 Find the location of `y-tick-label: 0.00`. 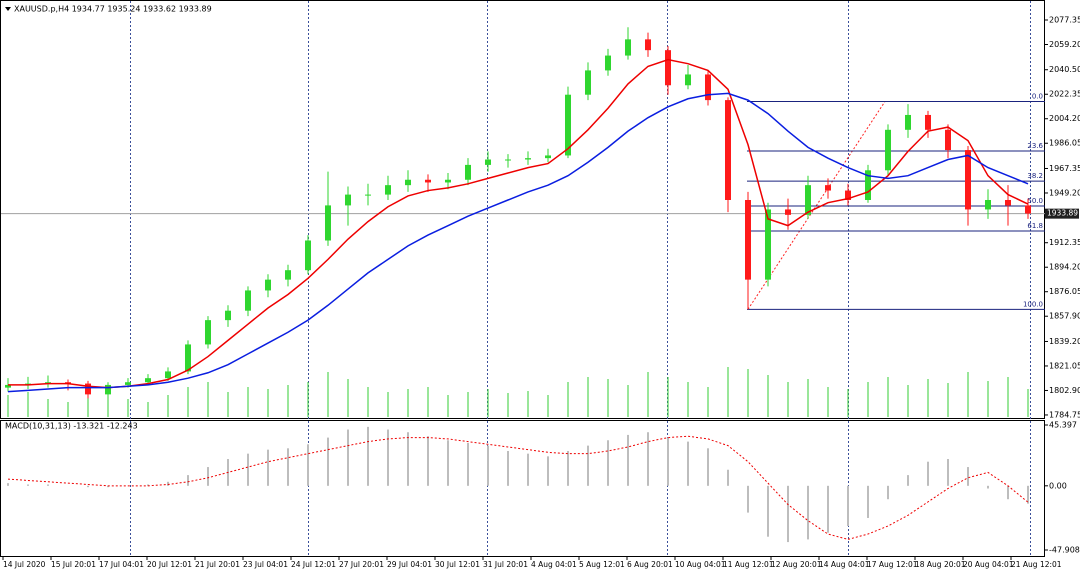

y-tick-label: 0.00 is located at coordinates (1058, 485).